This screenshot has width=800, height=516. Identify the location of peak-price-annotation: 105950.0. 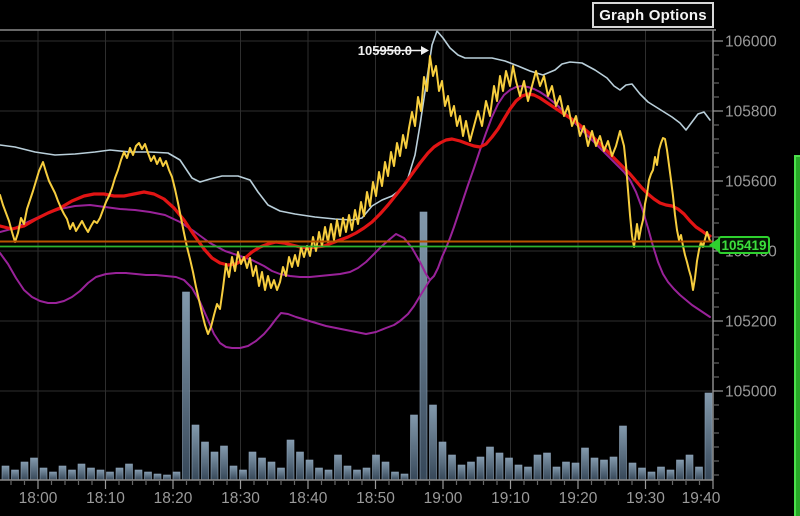
(384, 50).